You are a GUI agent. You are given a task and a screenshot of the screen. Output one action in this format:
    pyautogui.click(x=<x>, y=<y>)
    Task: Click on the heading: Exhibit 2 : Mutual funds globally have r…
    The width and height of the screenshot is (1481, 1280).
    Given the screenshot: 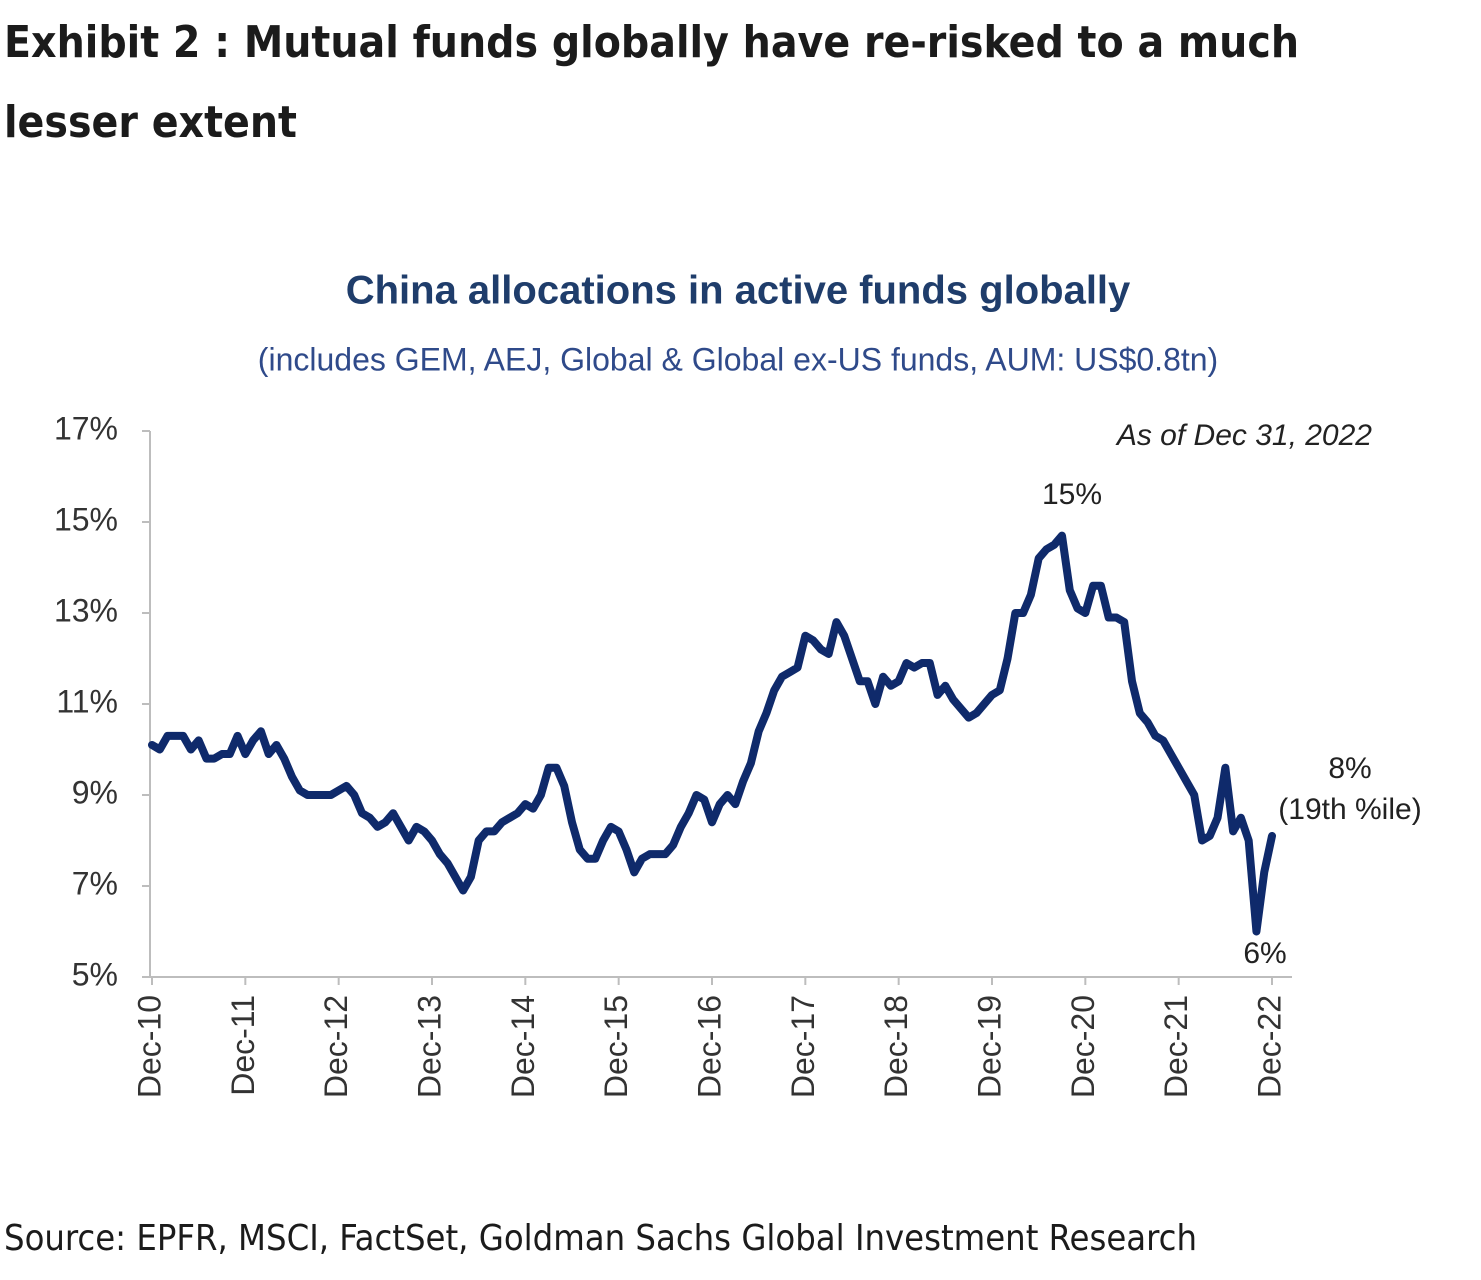 What is the action you would take?
    pyautogui.click(x=651, y=42)
    